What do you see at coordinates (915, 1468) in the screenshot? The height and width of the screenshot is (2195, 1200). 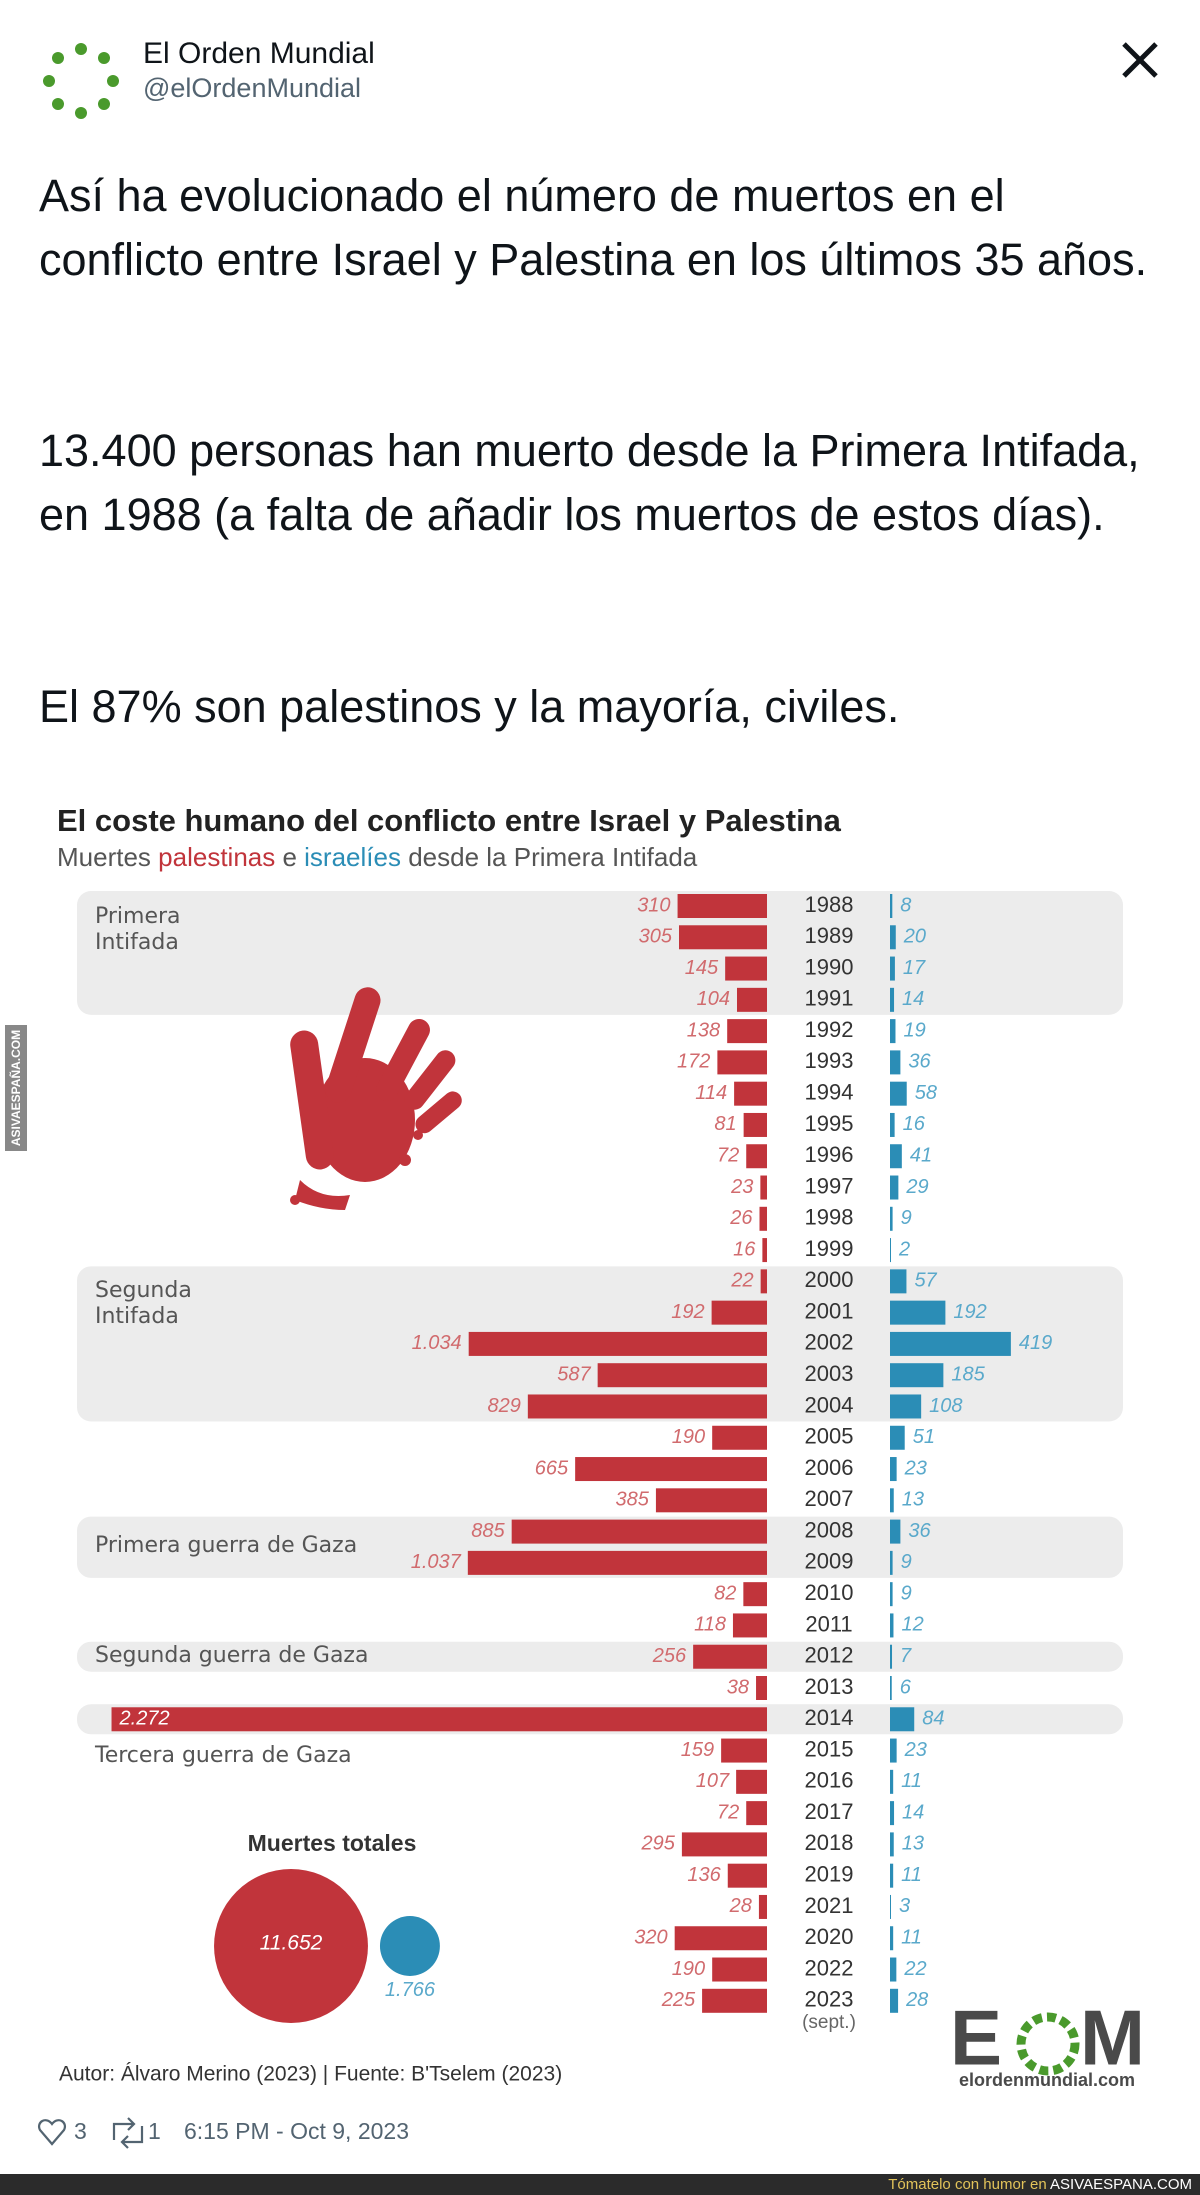 I see `value-label: 23` at bounding box center [915, 1468].